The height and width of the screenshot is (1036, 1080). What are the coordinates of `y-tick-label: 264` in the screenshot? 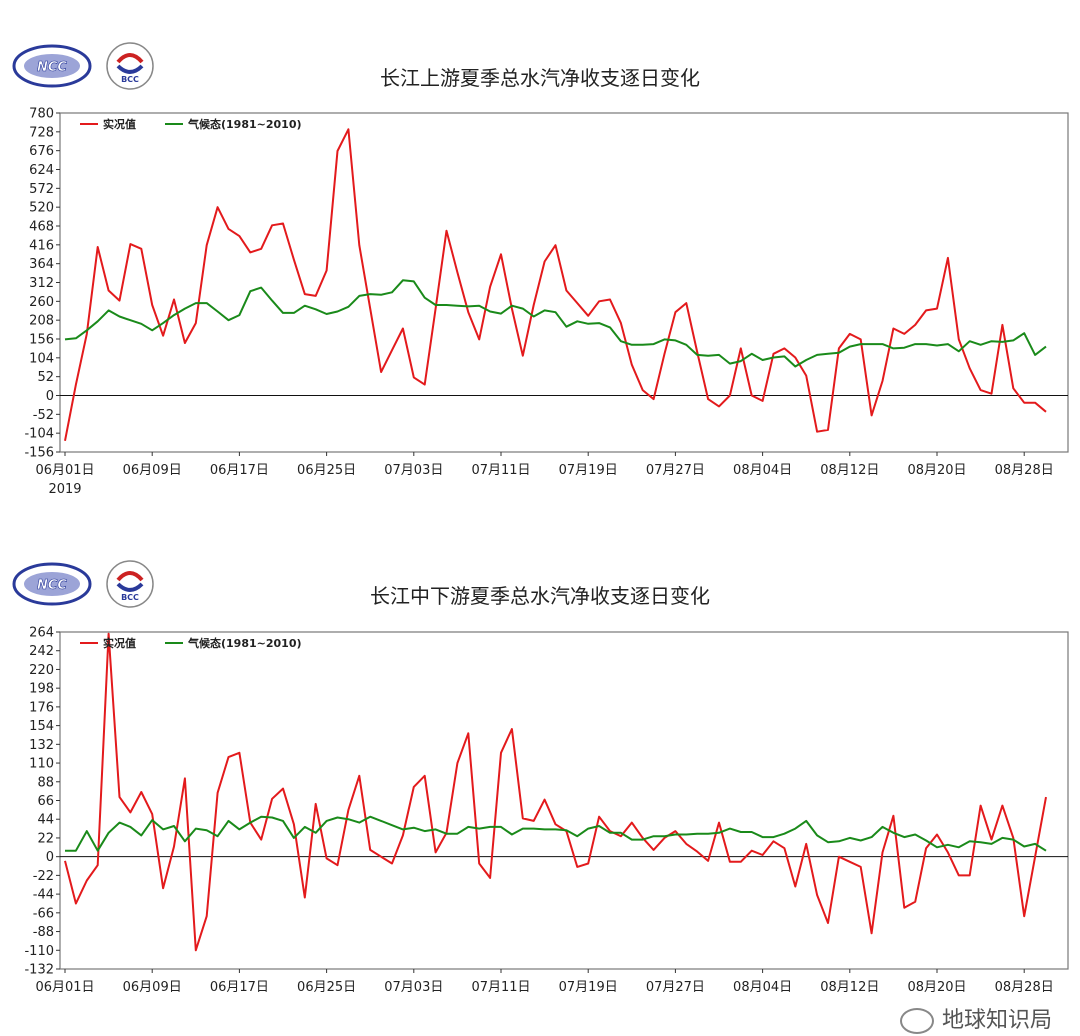 It's located at (41, 633).